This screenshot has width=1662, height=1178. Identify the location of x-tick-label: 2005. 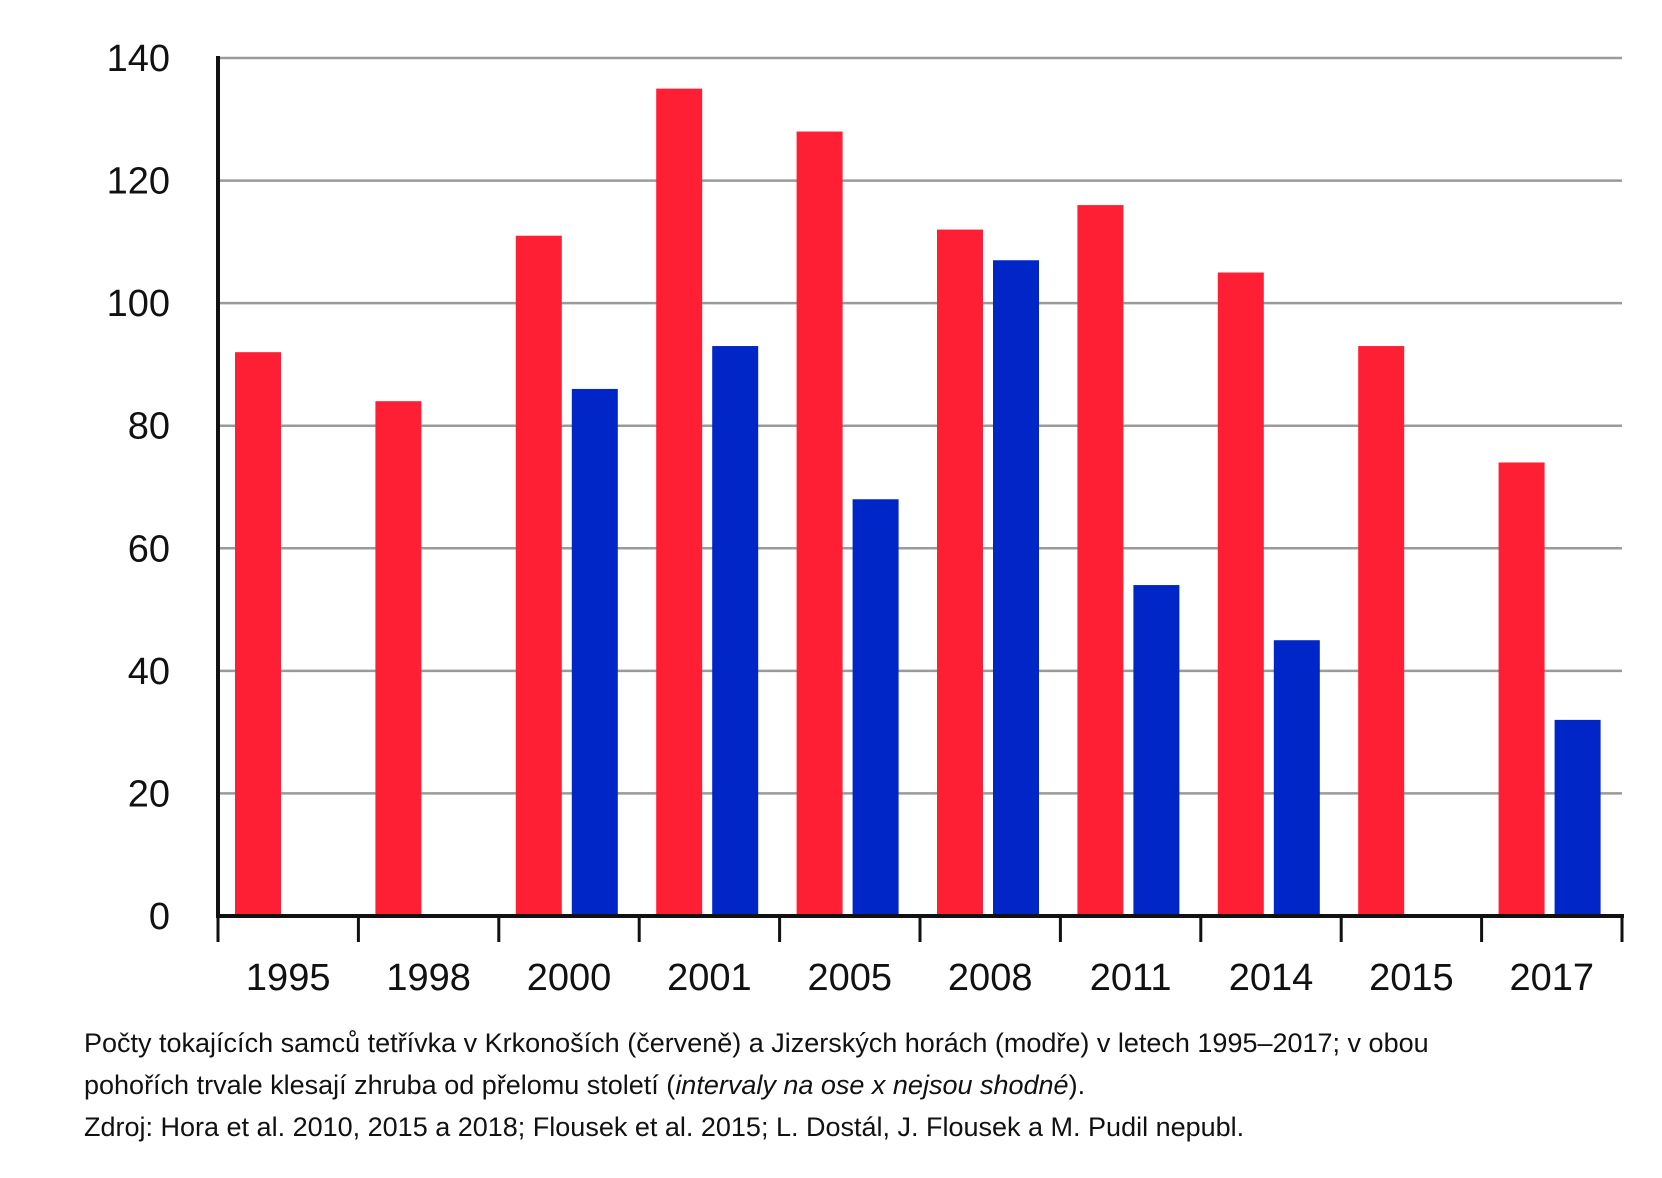
(850, 978).